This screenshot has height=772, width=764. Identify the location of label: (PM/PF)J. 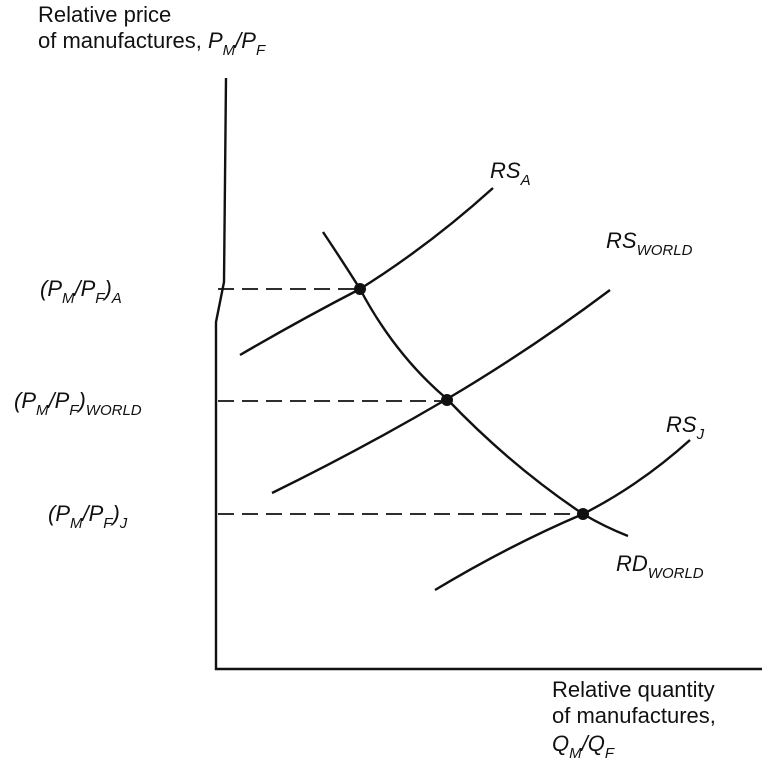
(88, 516).